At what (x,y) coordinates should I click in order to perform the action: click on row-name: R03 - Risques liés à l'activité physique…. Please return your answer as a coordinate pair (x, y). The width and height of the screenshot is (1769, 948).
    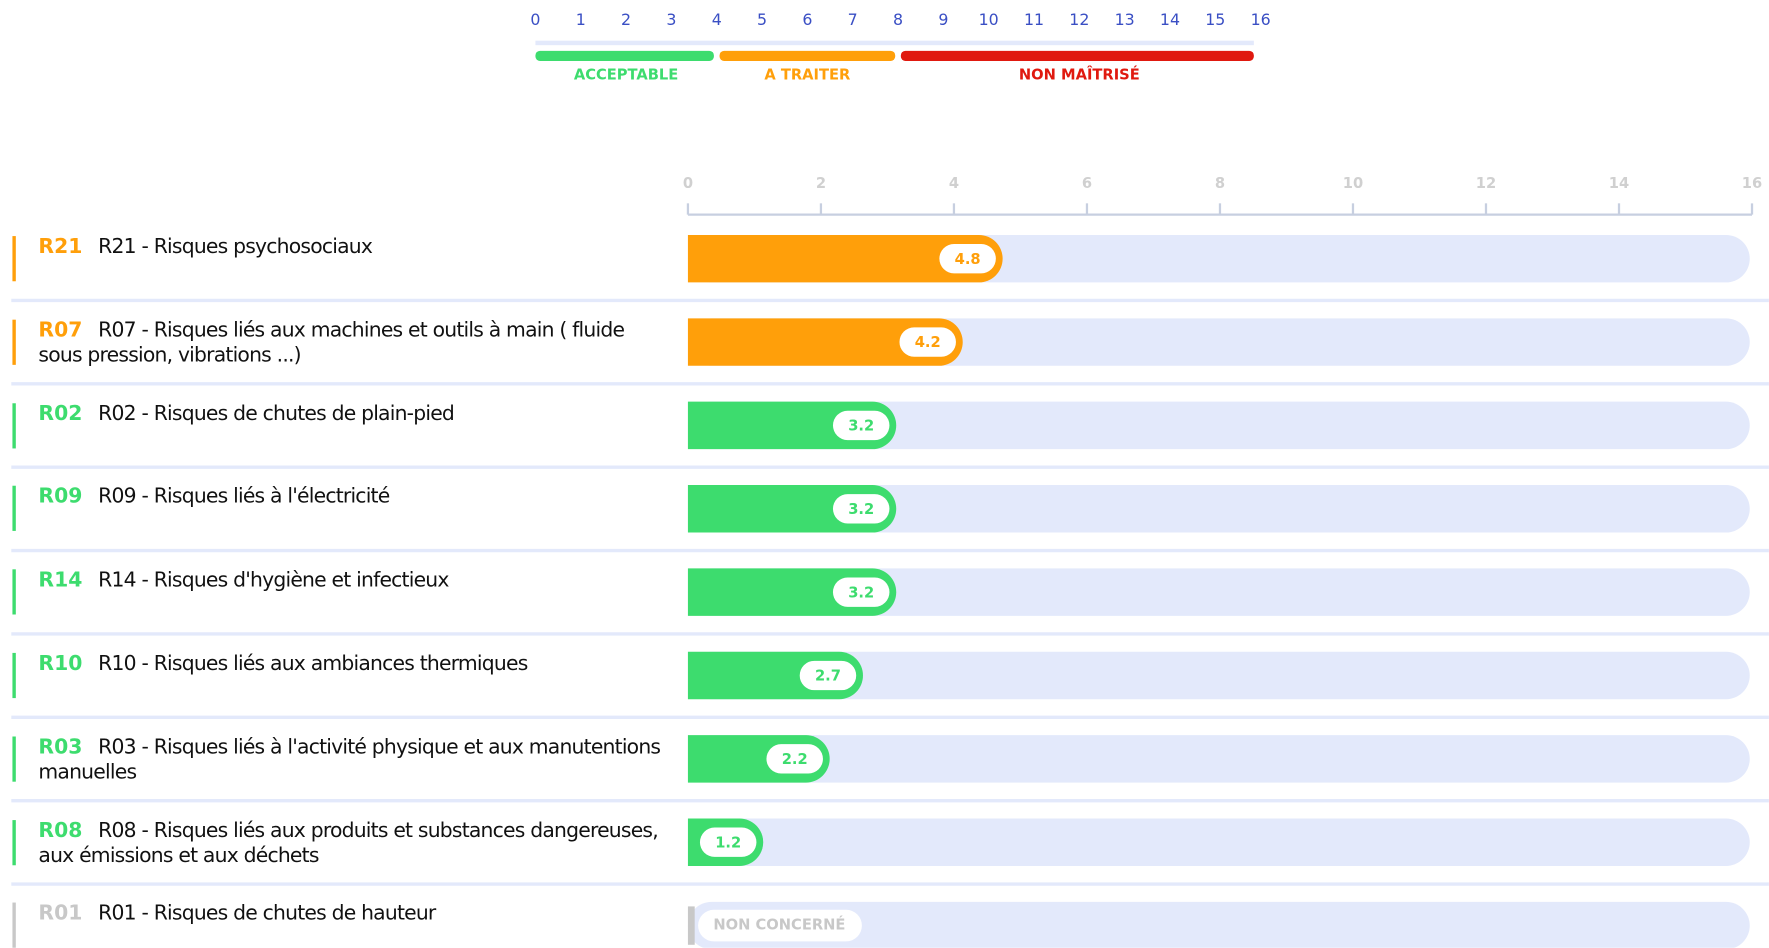
    Looking at the image, I should click on (349, 759).